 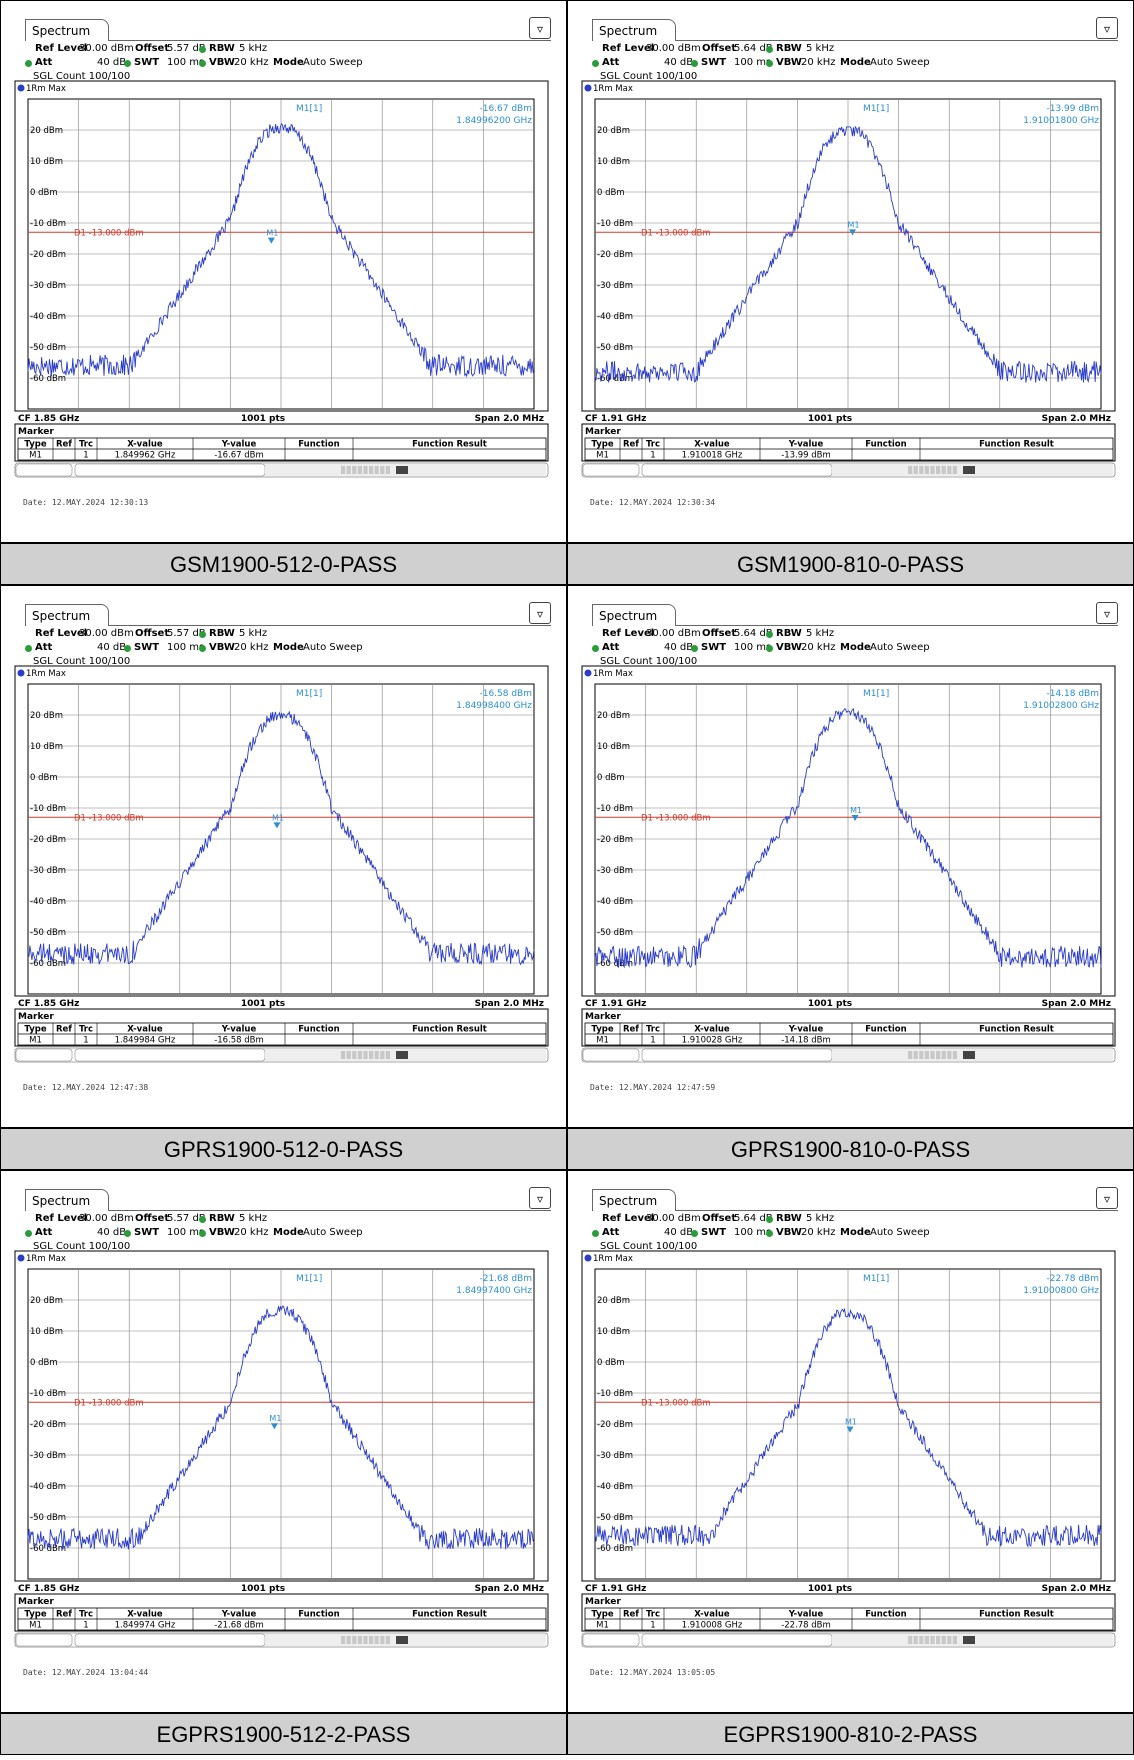 I want to click on spectrum-trace, so click(x=848, y=838).